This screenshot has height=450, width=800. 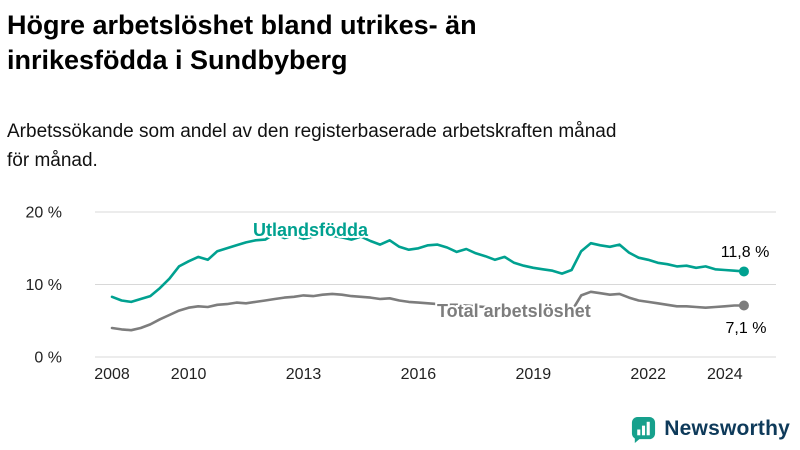 What do you see at coordinates (644, 429) in the screenshot?
I see `newsworthy-bar-chart-icon` at bounding box center [644, 429].